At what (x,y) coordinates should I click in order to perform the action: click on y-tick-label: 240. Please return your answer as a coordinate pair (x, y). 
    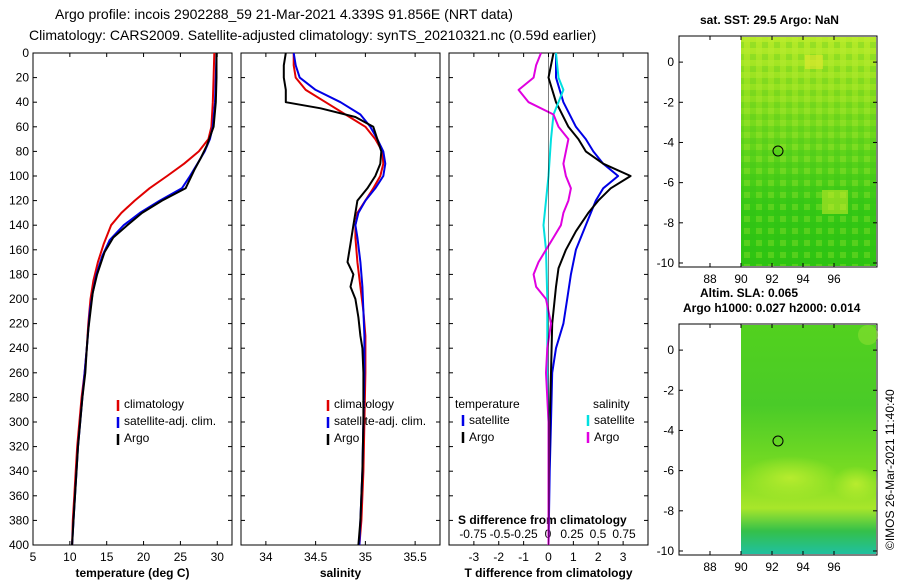
    Looking at the image, I should click on (19, 348).